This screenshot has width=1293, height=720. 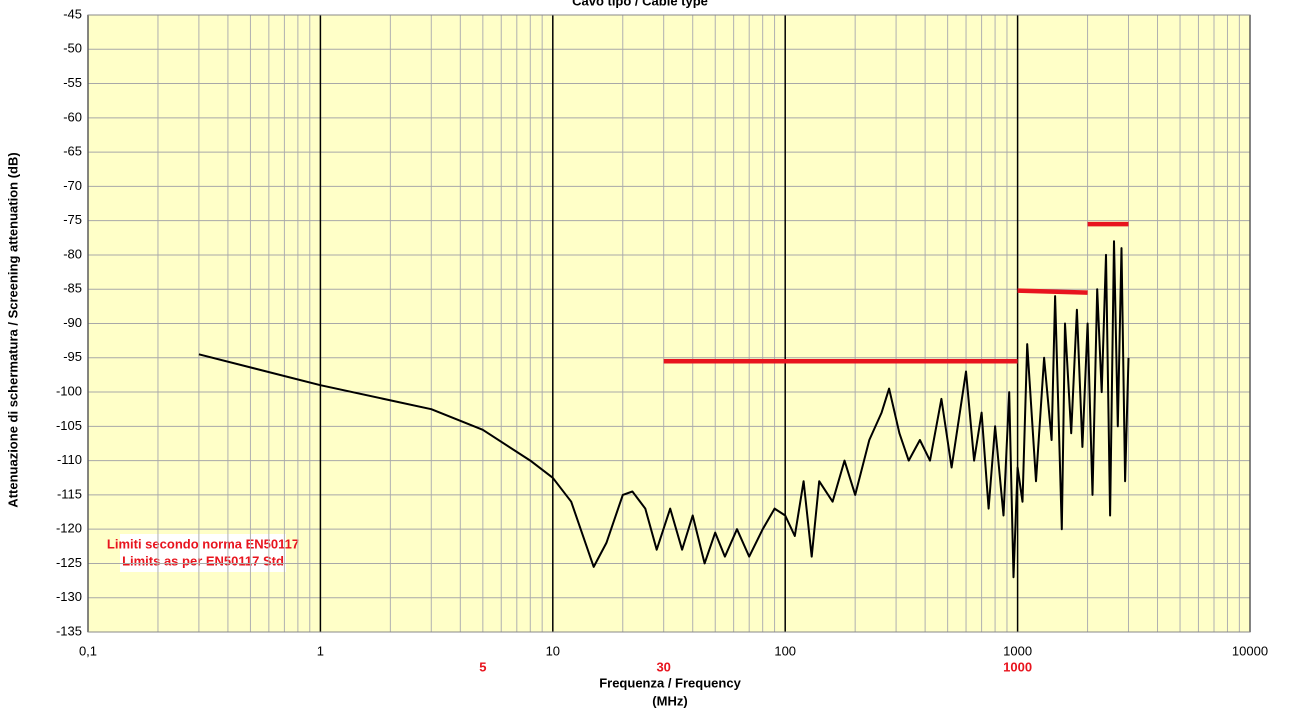 I want to click on y-tick-label: -130, so click(x=69, y=596).